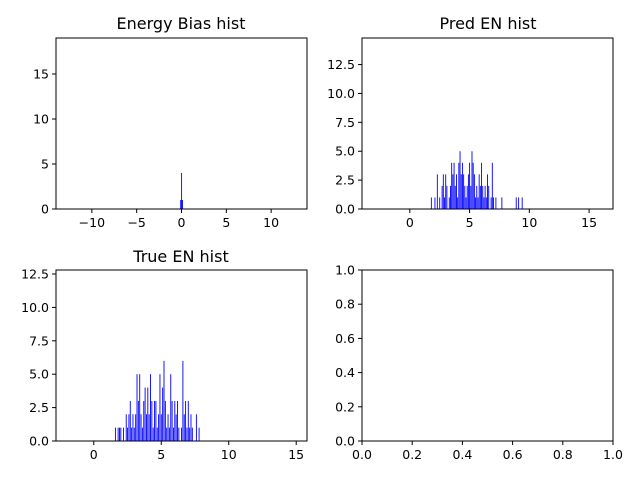  I want to click on x-tick-label: 10, so click(229, 454).